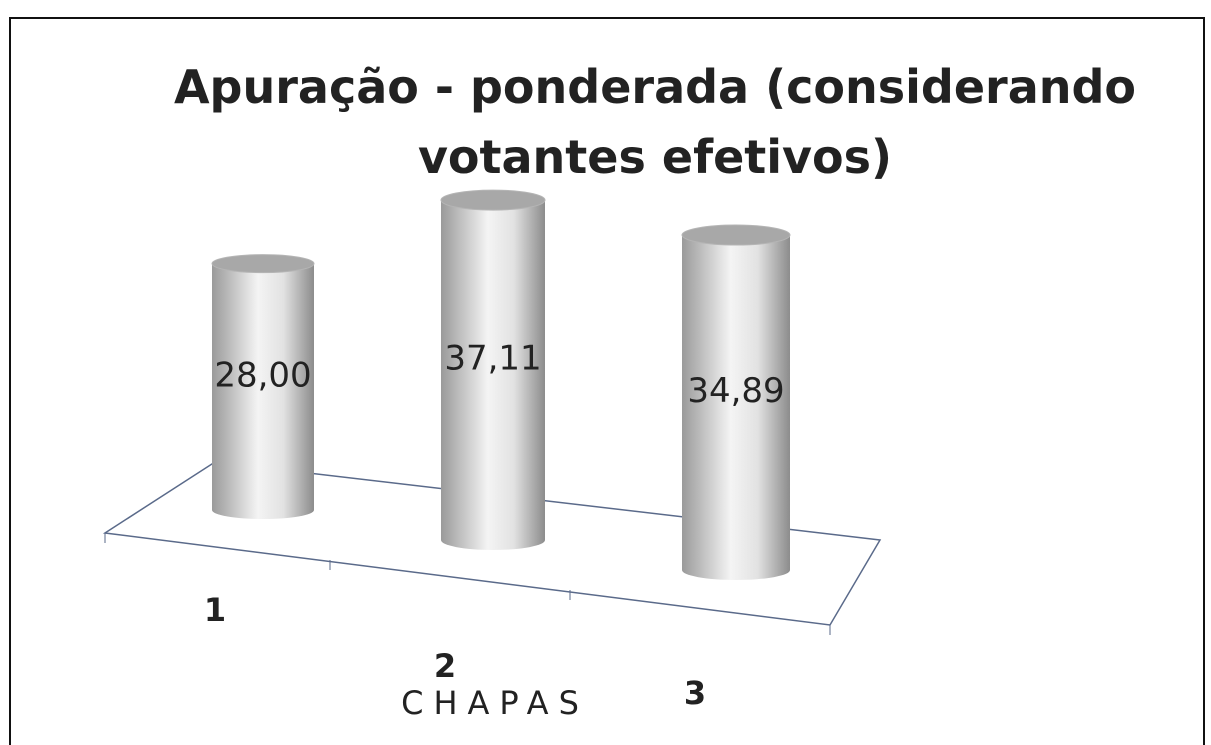 The width and height of the screenshot is (1211, 745). What do you see at coordinates (215, 610) in the screenshot?
I see `x-tick-label: 1` at bounding box center [215, 610].